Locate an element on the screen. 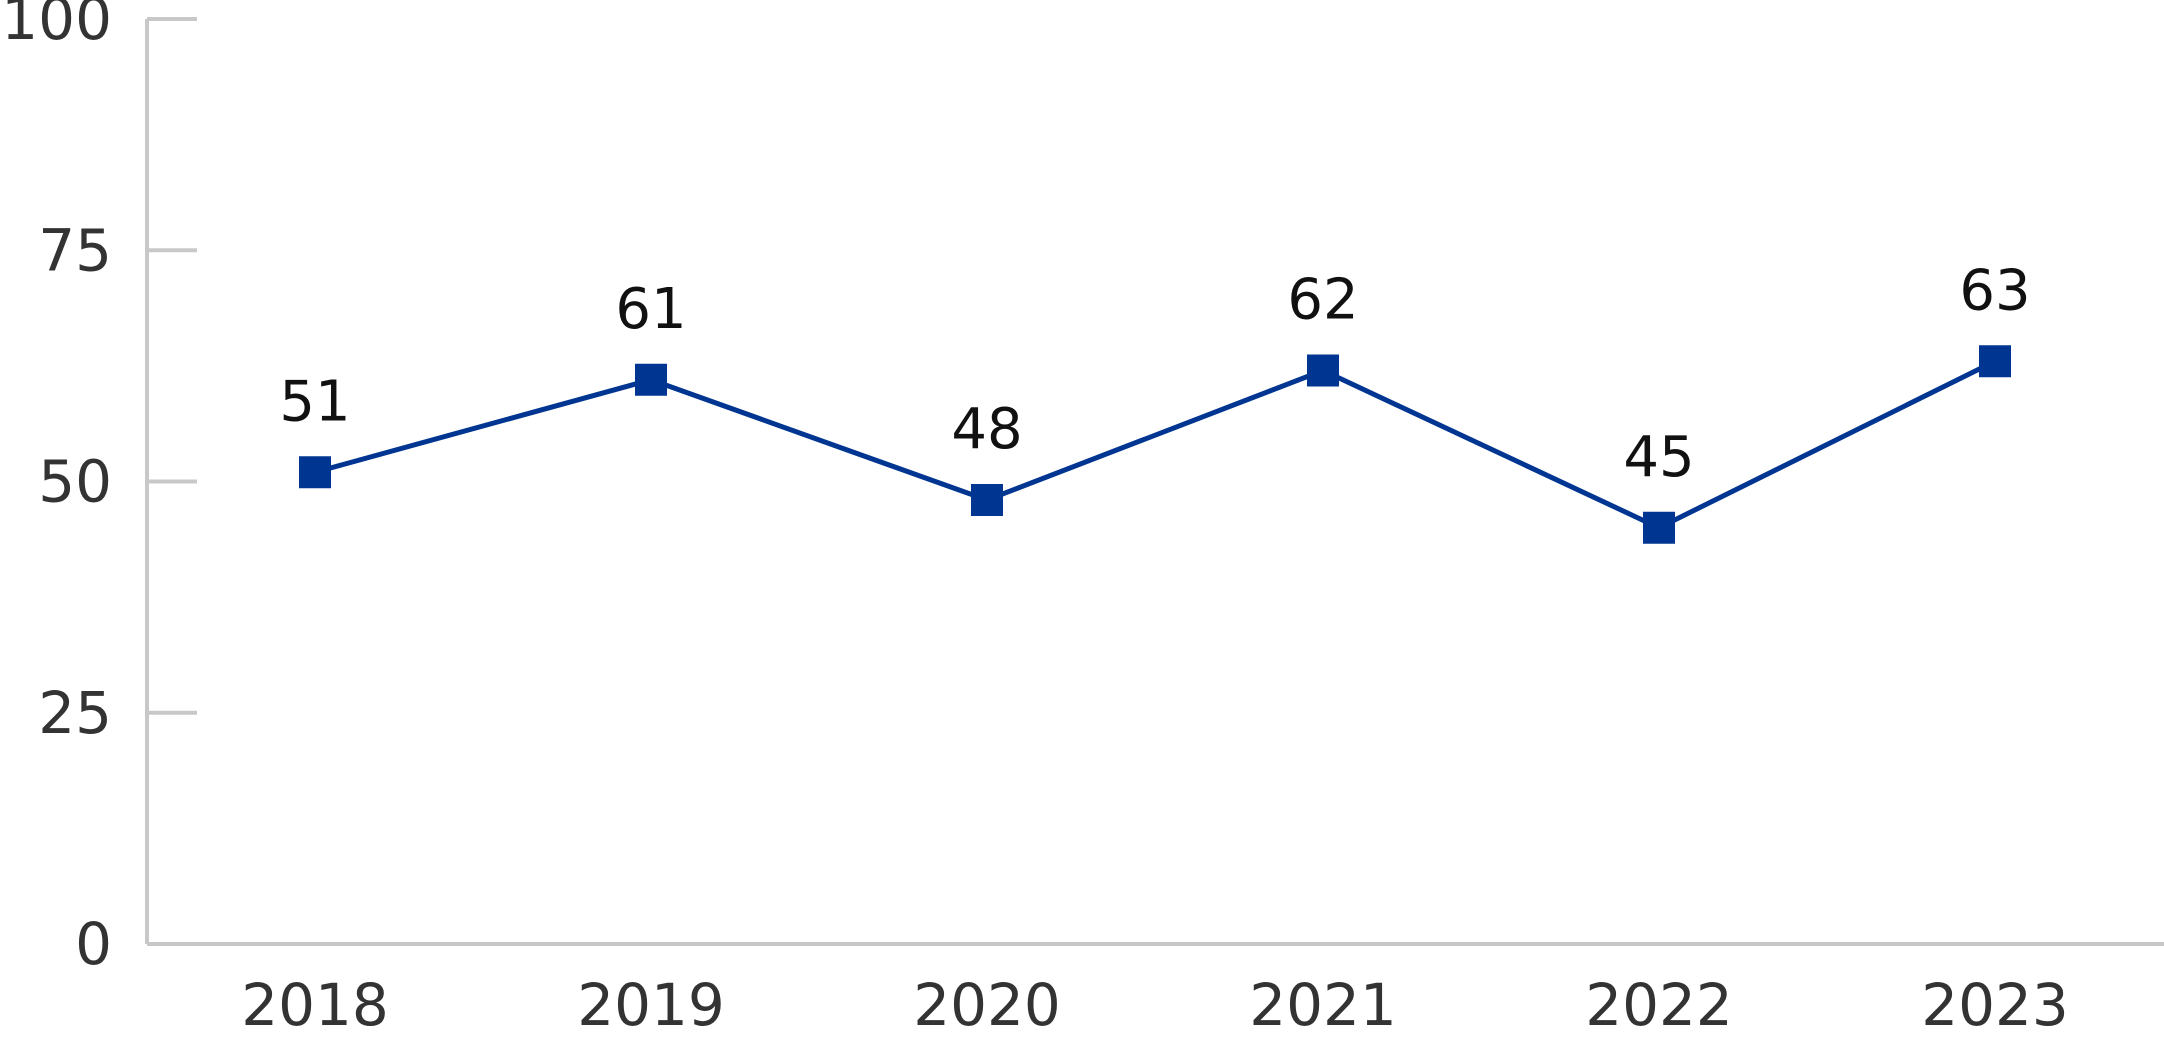  marker-2020 is located at coordinates (987, 500).